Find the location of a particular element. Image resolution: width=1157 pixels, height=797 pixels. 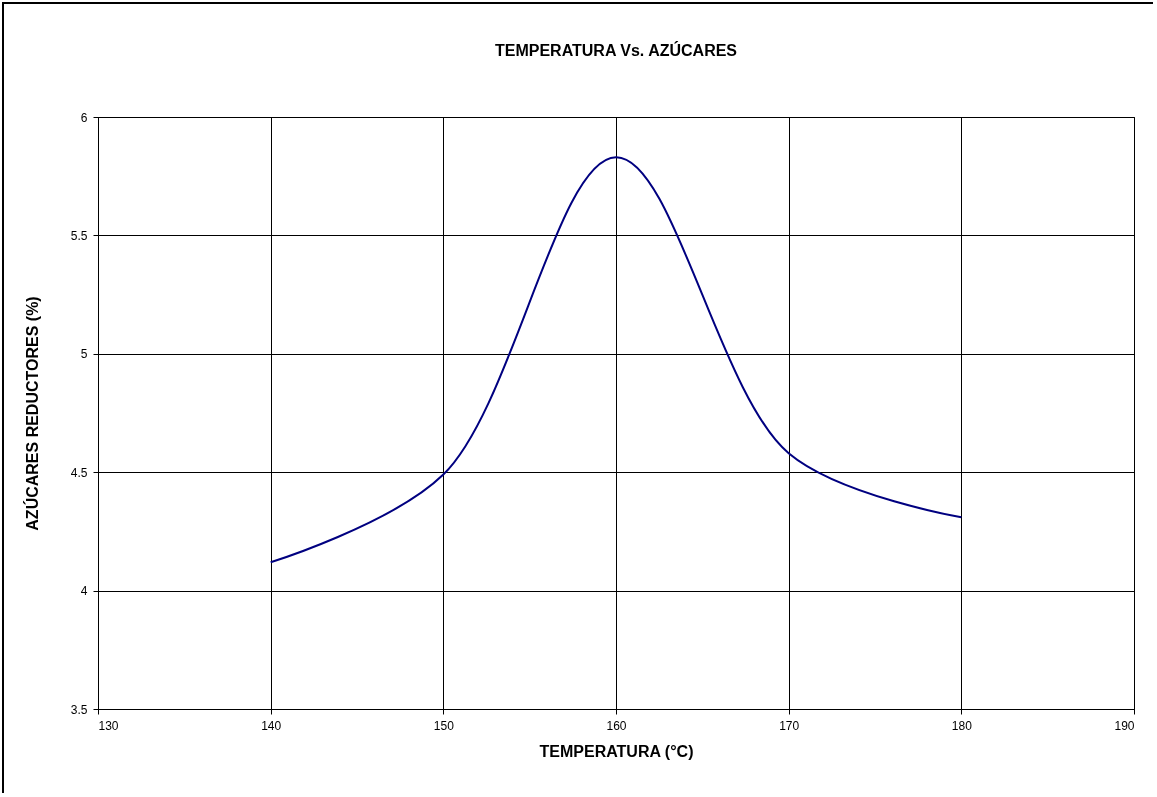

y-axis-title: AZÚCARES REDUCTORES (%) is located at coordinates (31, 413).